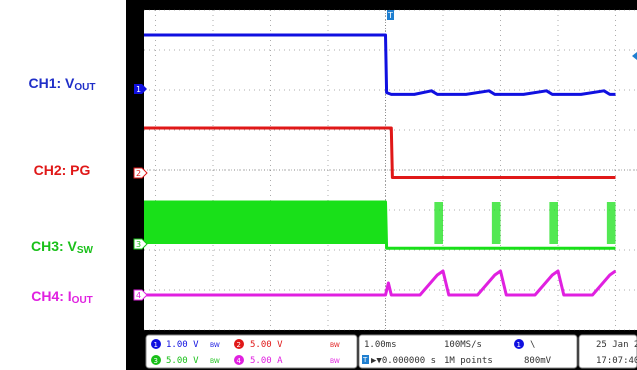 The image size is (637, 370). I want to click on ch4-scale: 5.00 A, so click(266, 361).